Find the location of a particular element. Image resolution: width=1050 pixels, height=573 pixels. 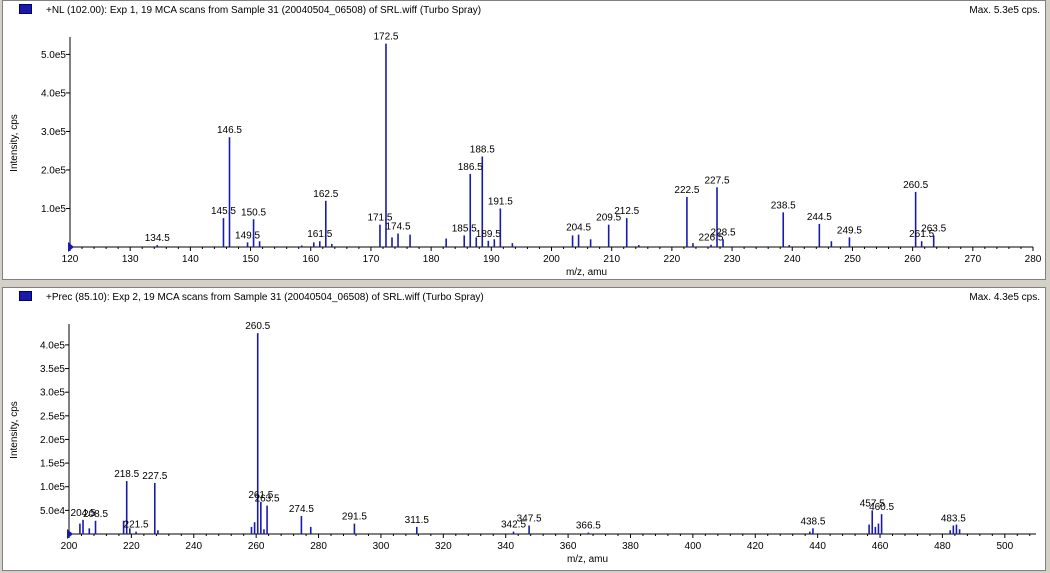

x-tick-label: 270 is located at coordinates (972, 259).